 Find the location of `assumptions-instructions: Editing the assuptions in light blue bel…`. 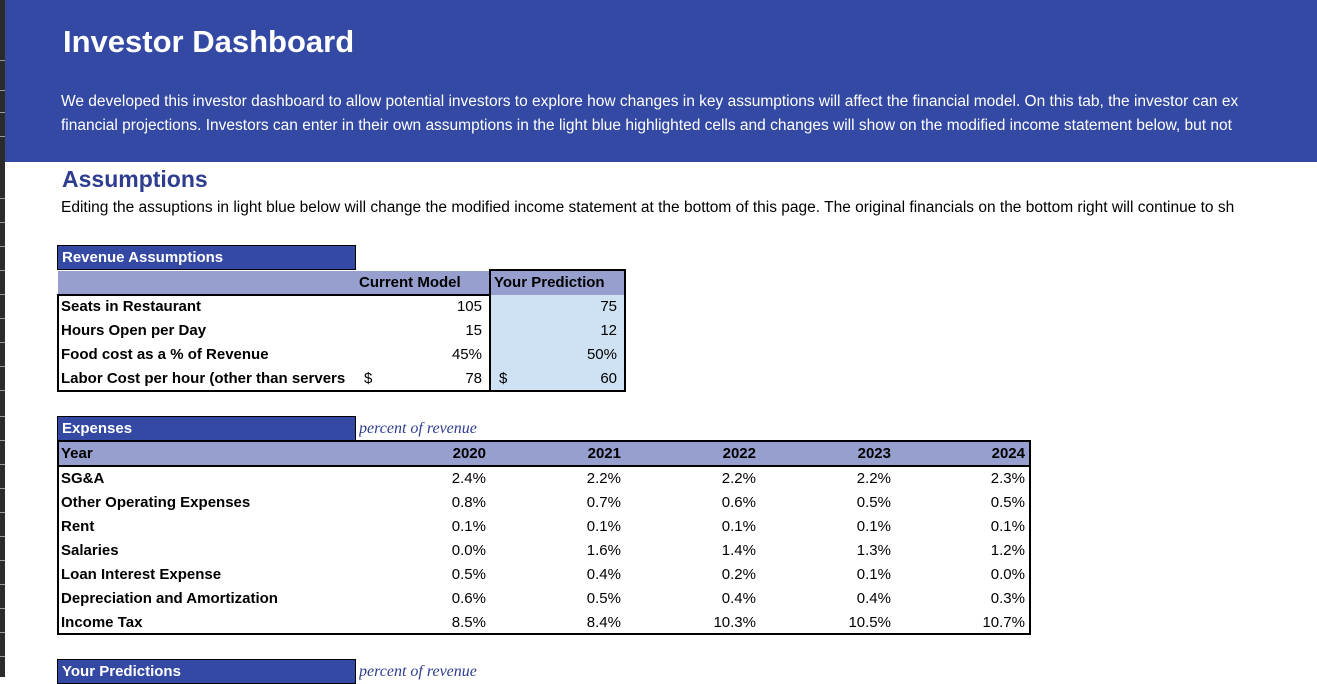

assumptions-instructions: Editing the assuptions in light blue bel… is located at coordinates (648, 207).